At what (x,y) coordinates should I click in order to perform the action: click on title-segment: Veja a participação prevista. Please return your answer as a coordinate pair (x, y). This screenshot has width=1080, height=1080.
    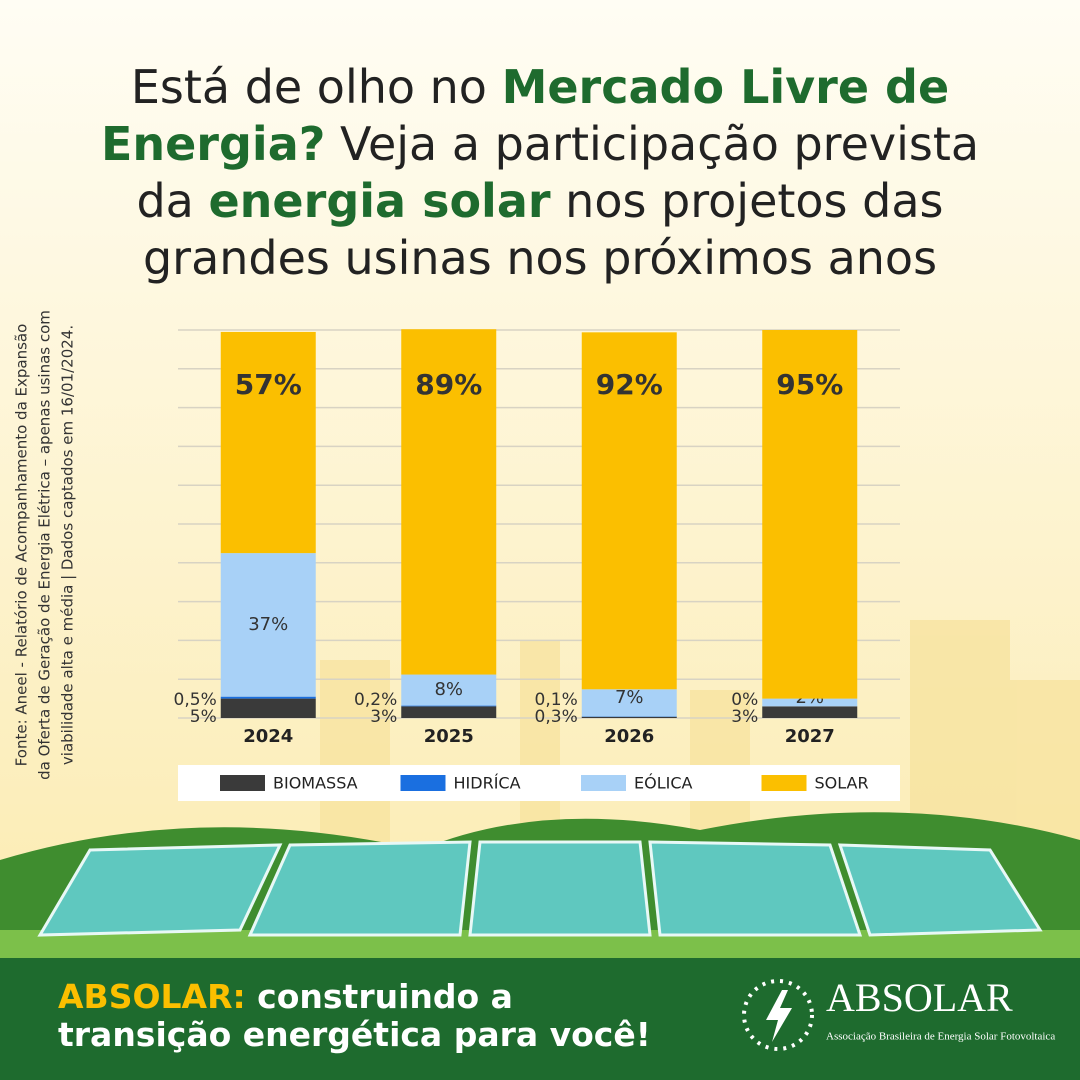
    Looking at the image, I should click on (652, 144).